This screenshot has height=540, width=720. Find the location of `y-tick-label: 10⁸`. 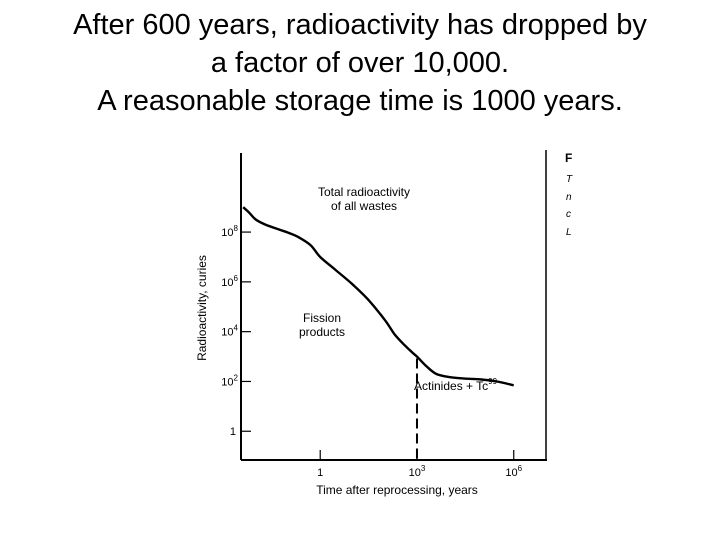

y-tick-label: 10⁸ is located at coordinates (229, 231).